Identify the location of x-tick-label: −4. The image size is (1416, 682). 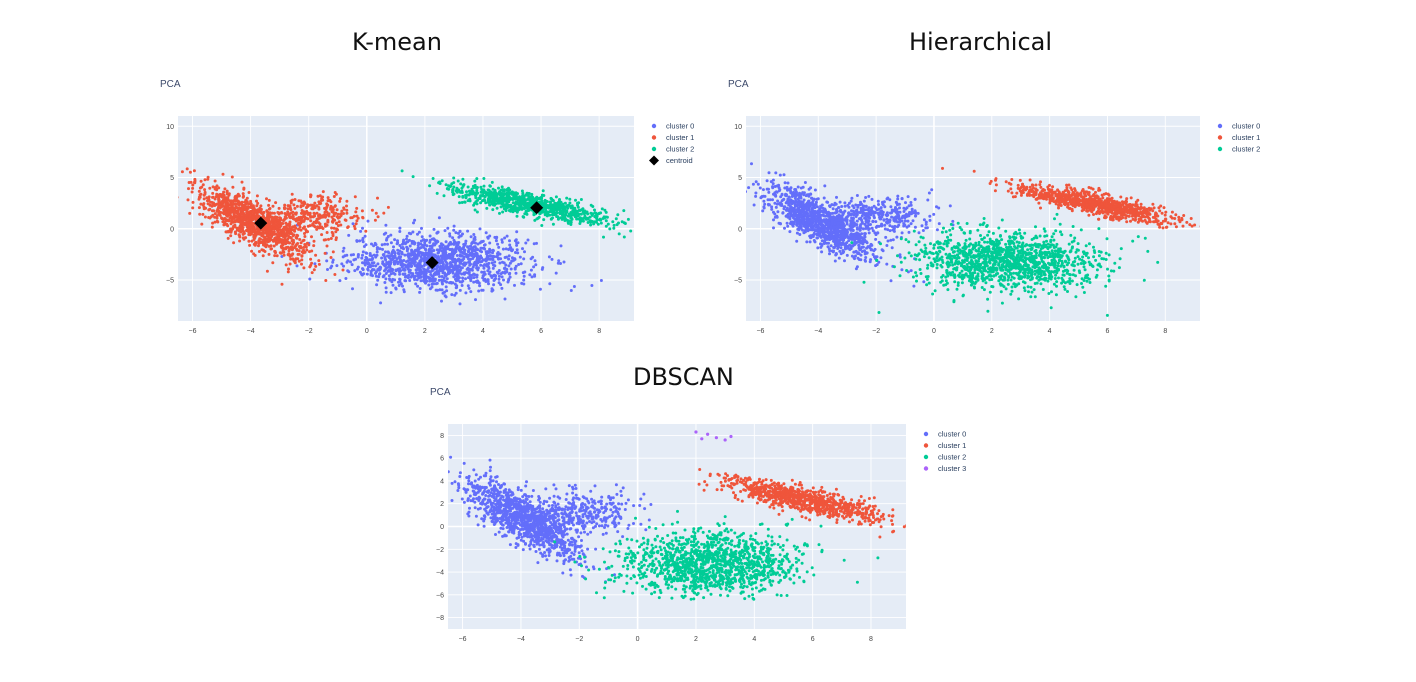
(818, 331).